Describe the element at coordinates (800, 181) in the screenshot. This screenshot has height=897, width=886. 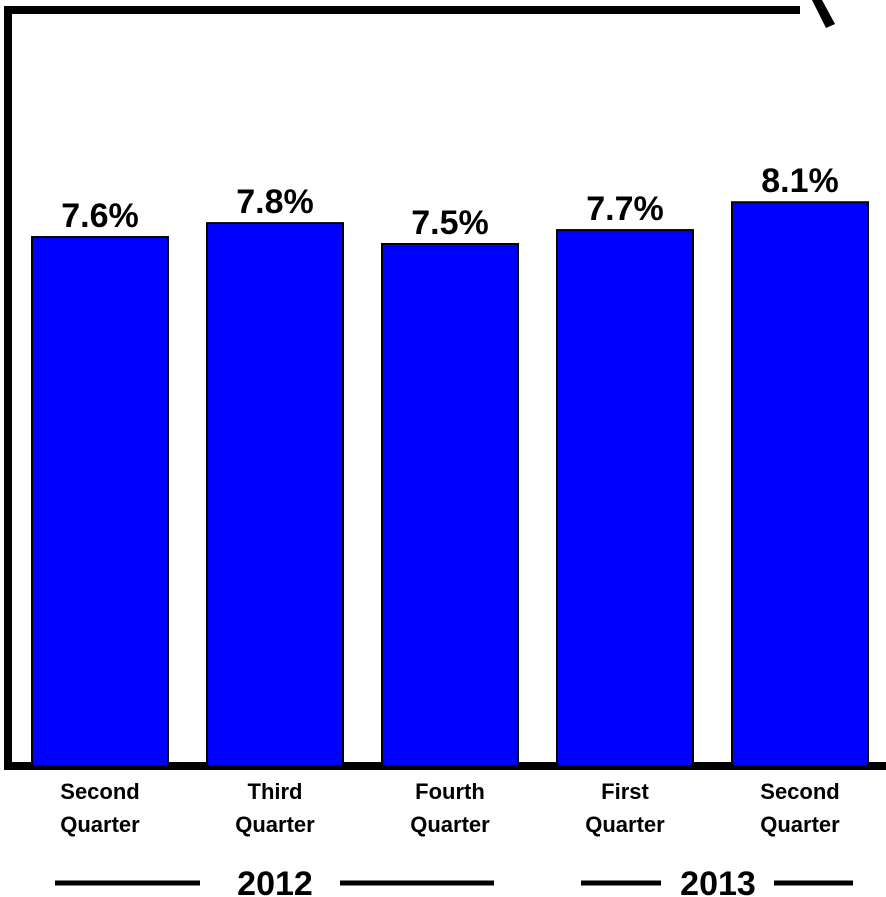
I see `bar-value-label: 8.1%` at that location.